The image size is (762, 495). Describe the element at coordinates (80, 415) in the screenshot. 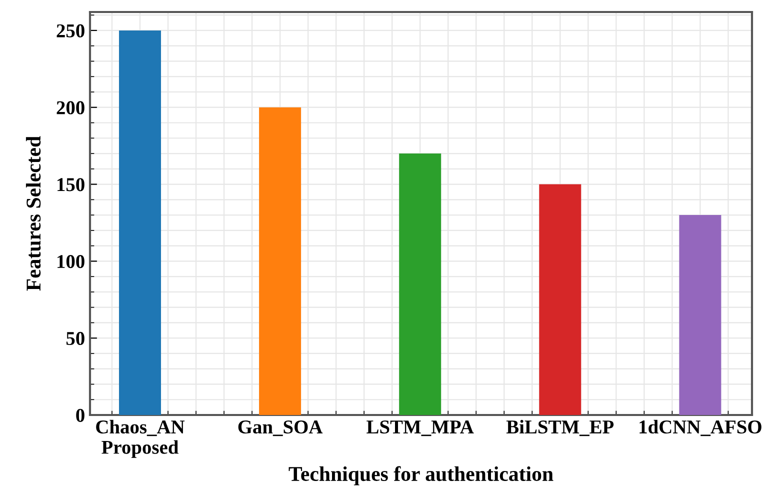

I see `y-tick-label: 0` at that location.